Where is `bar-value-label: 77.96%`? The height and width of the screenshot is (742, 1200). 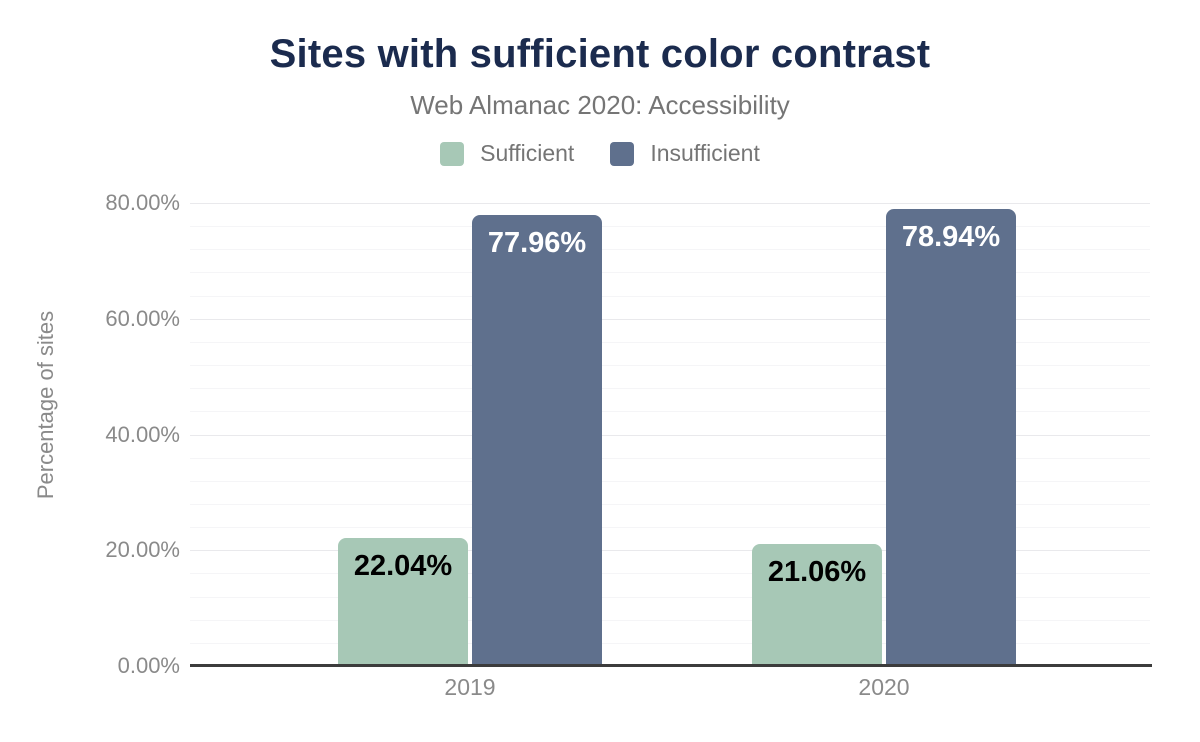 bar-value-label: 77.96% is located at coordinates (537, 243).